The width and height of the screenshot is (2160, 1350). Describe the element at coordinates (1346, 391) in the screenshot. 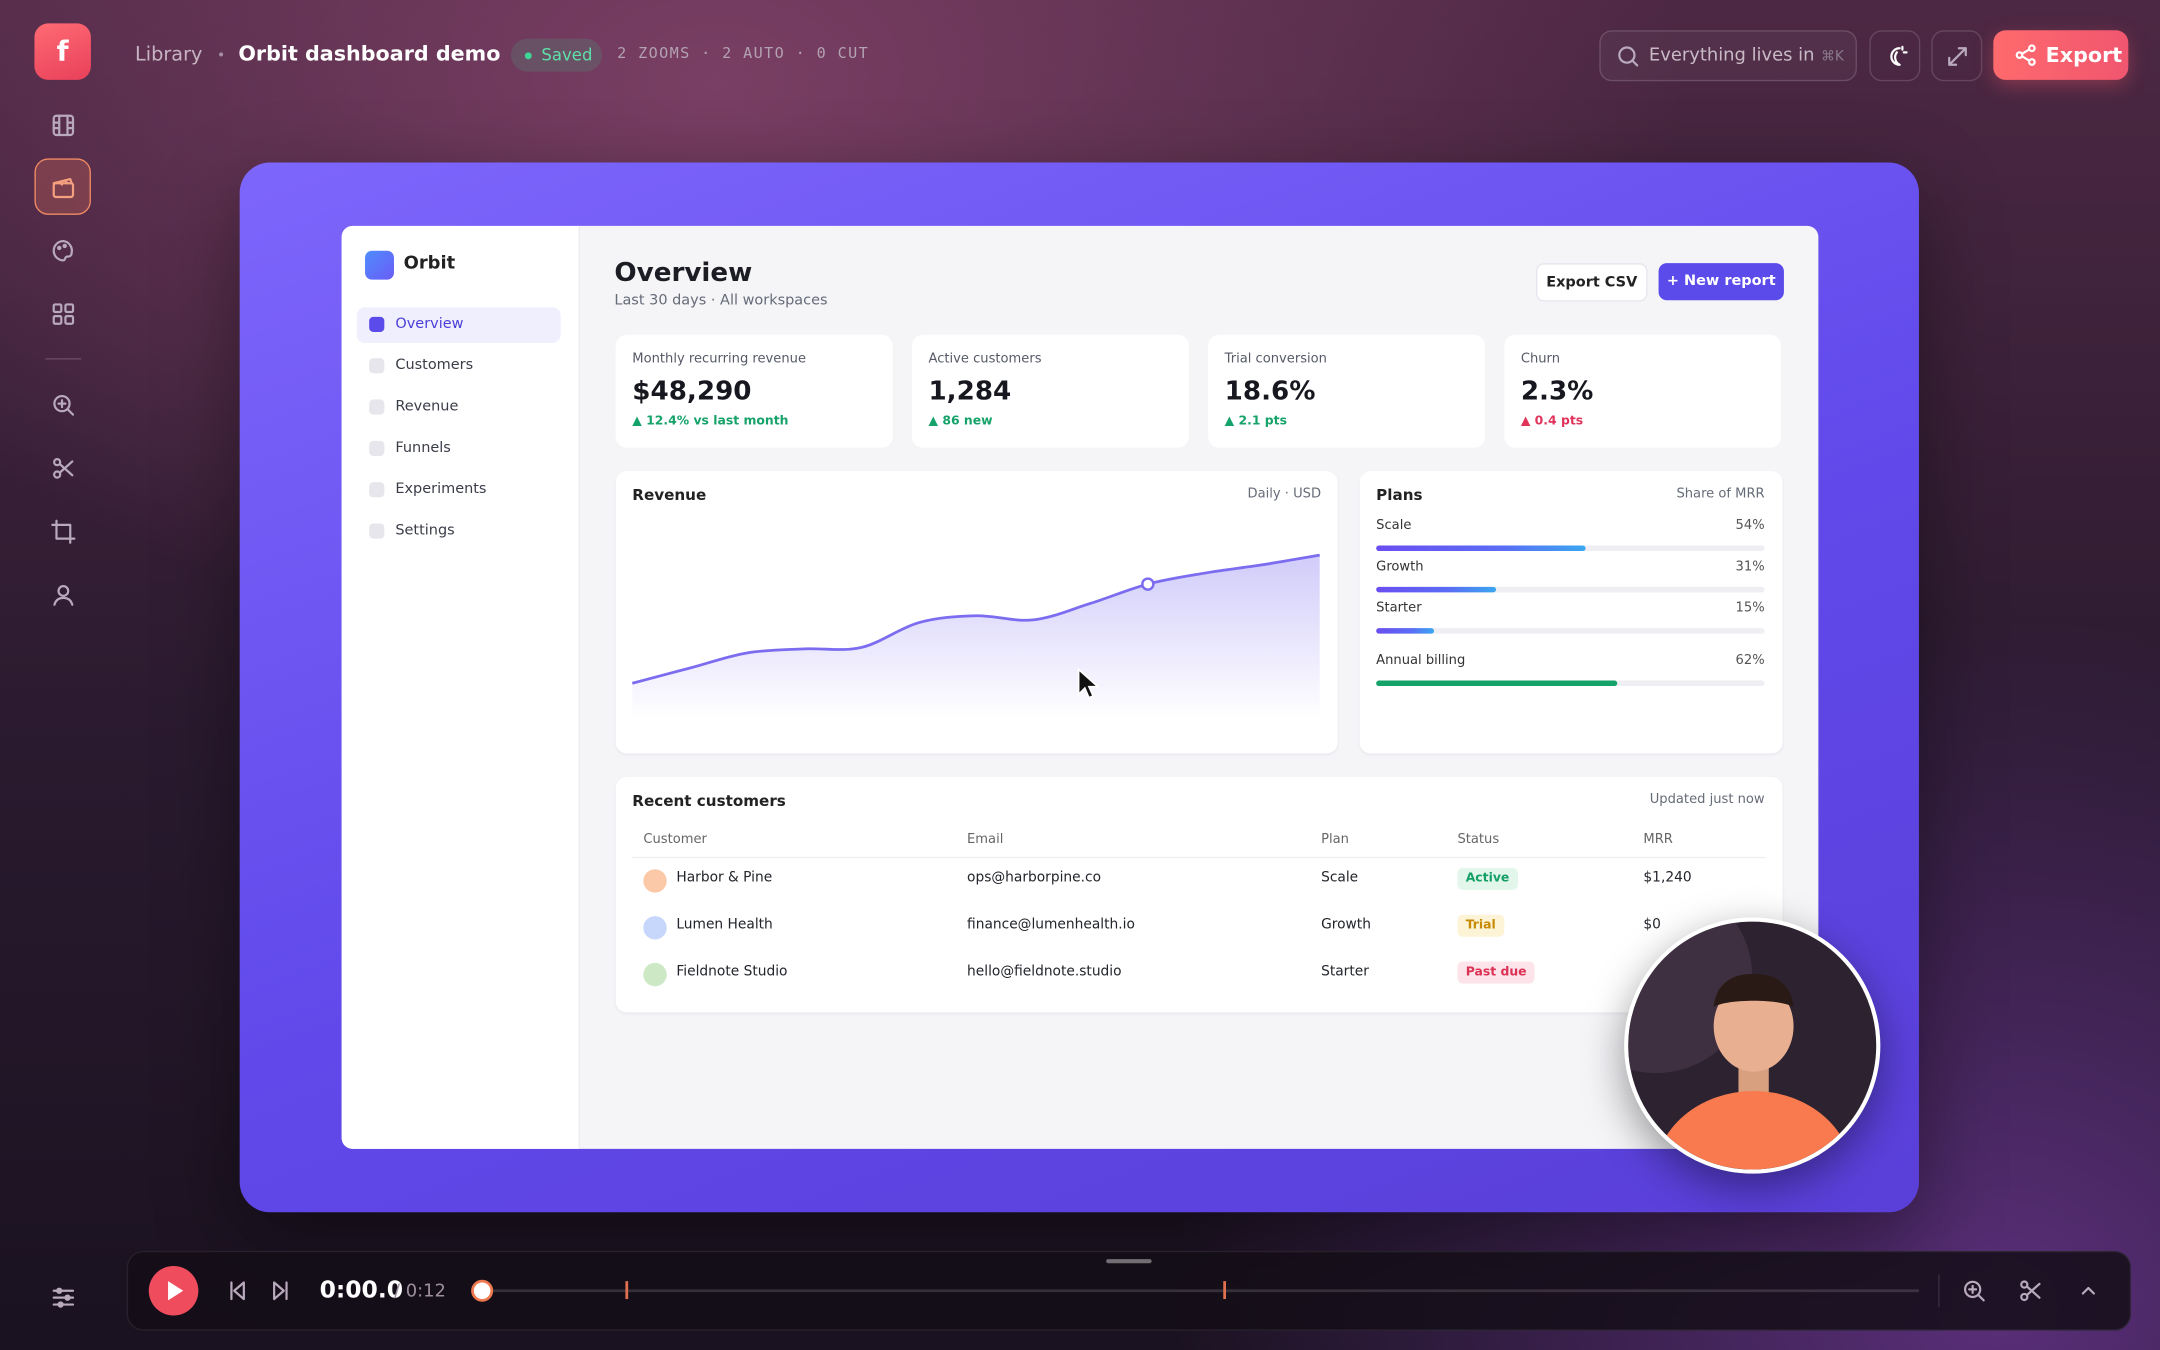

I see `kpi-card: Trial conversion 18.6% ▲ 2.1 pts` at that location.